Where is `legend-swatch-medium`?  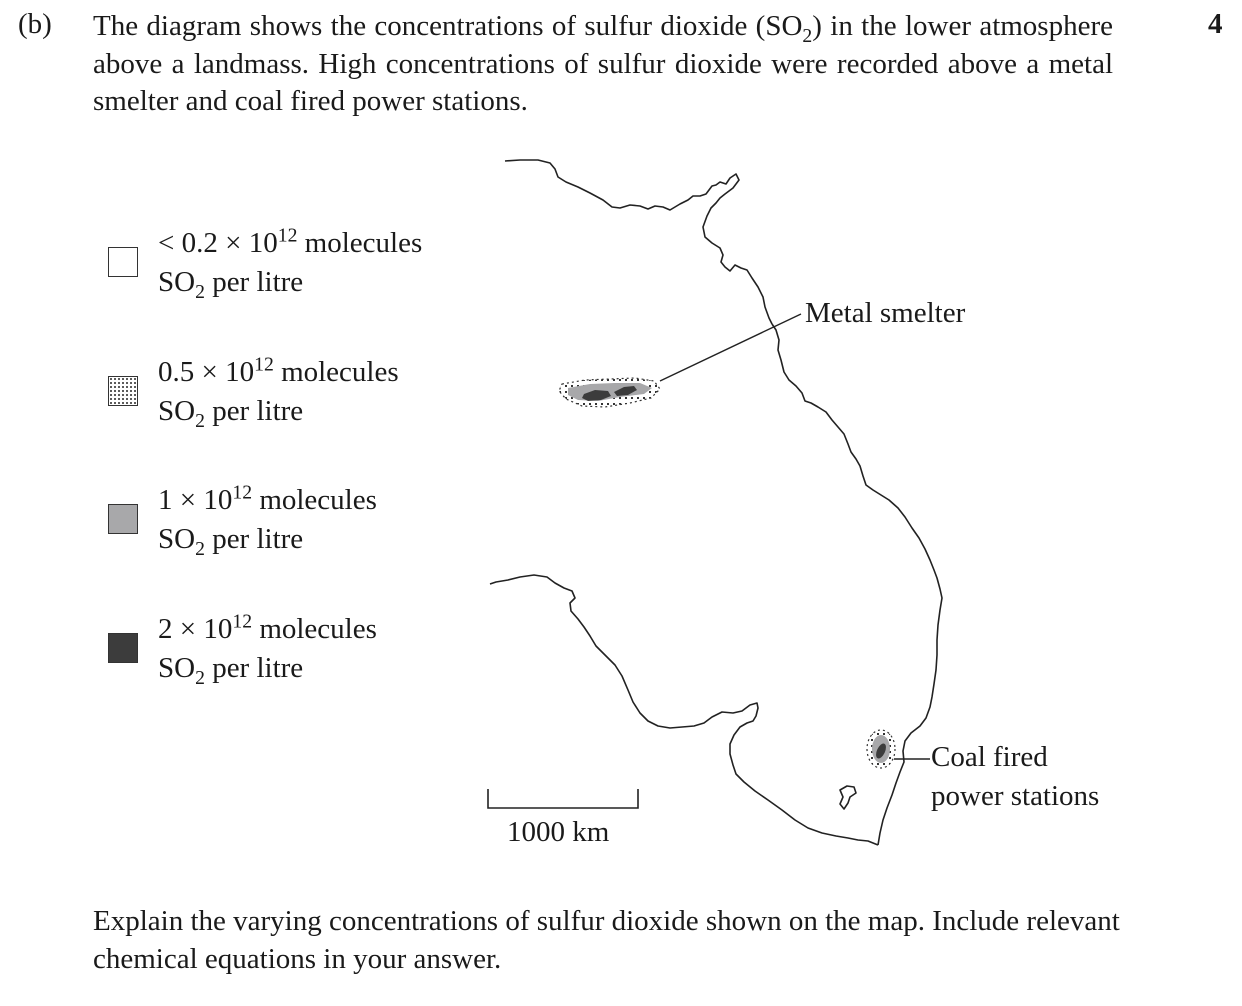 legend-swatch-medium is located at coordinates (123, 519).